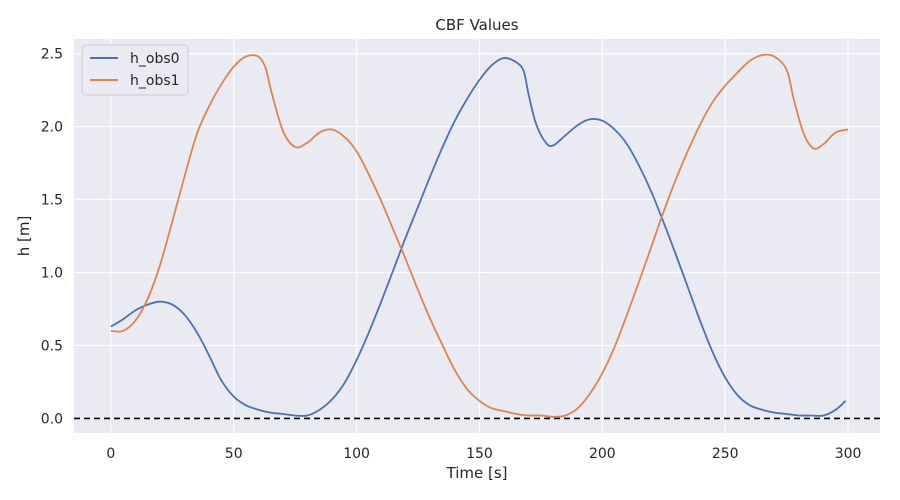 The height and width of the screenshot is (500, 900). What do you see at coordinates (476, 25) in the screenshot?
I see `chart-title: CBF Values` at bounding box center [476, 25].